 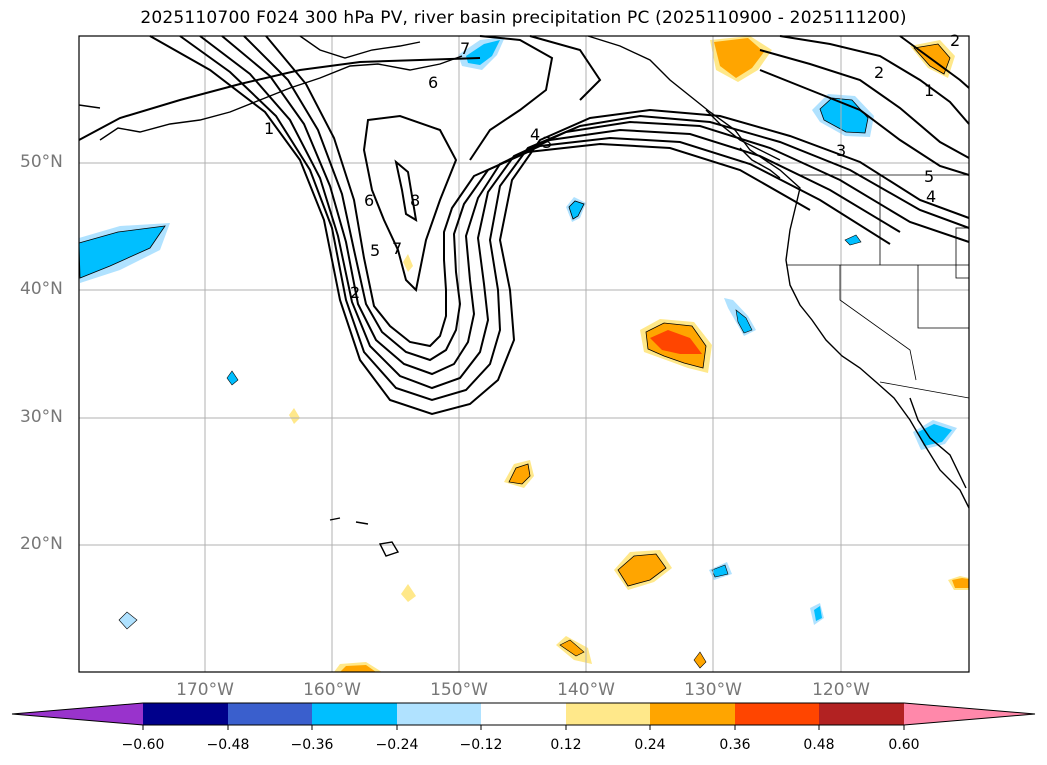 What do you see at coordinates (720, 571) in the screenshot?
I see `neg-anomaly-small-3-core` at bounding box center [720, 571].